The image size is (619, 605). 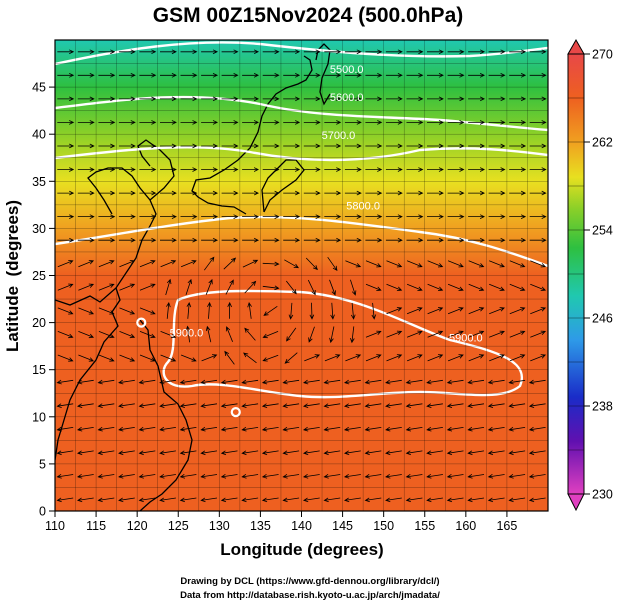 I want to click on x-tick-label: 110, so click(x=55, y=526).